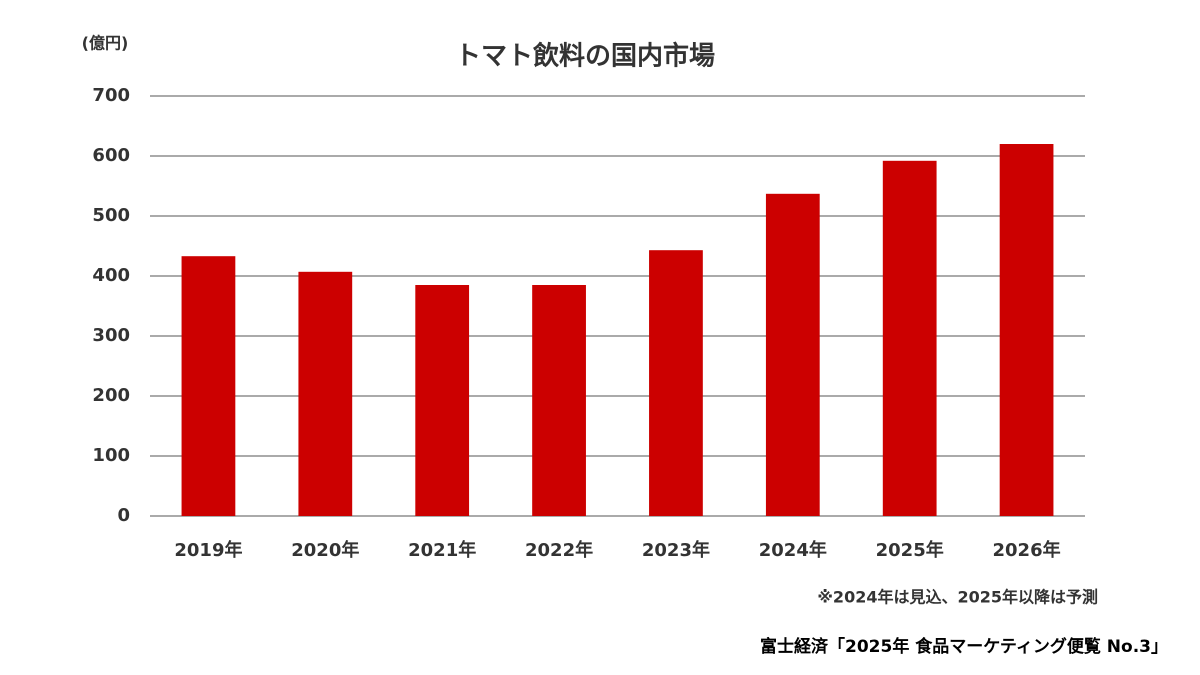 The width and height of the screenshot is (1200, 675). Describe the element at coordinates (208, 550) in the screenshot. I see `x-tick-label: 2019年` at that location.